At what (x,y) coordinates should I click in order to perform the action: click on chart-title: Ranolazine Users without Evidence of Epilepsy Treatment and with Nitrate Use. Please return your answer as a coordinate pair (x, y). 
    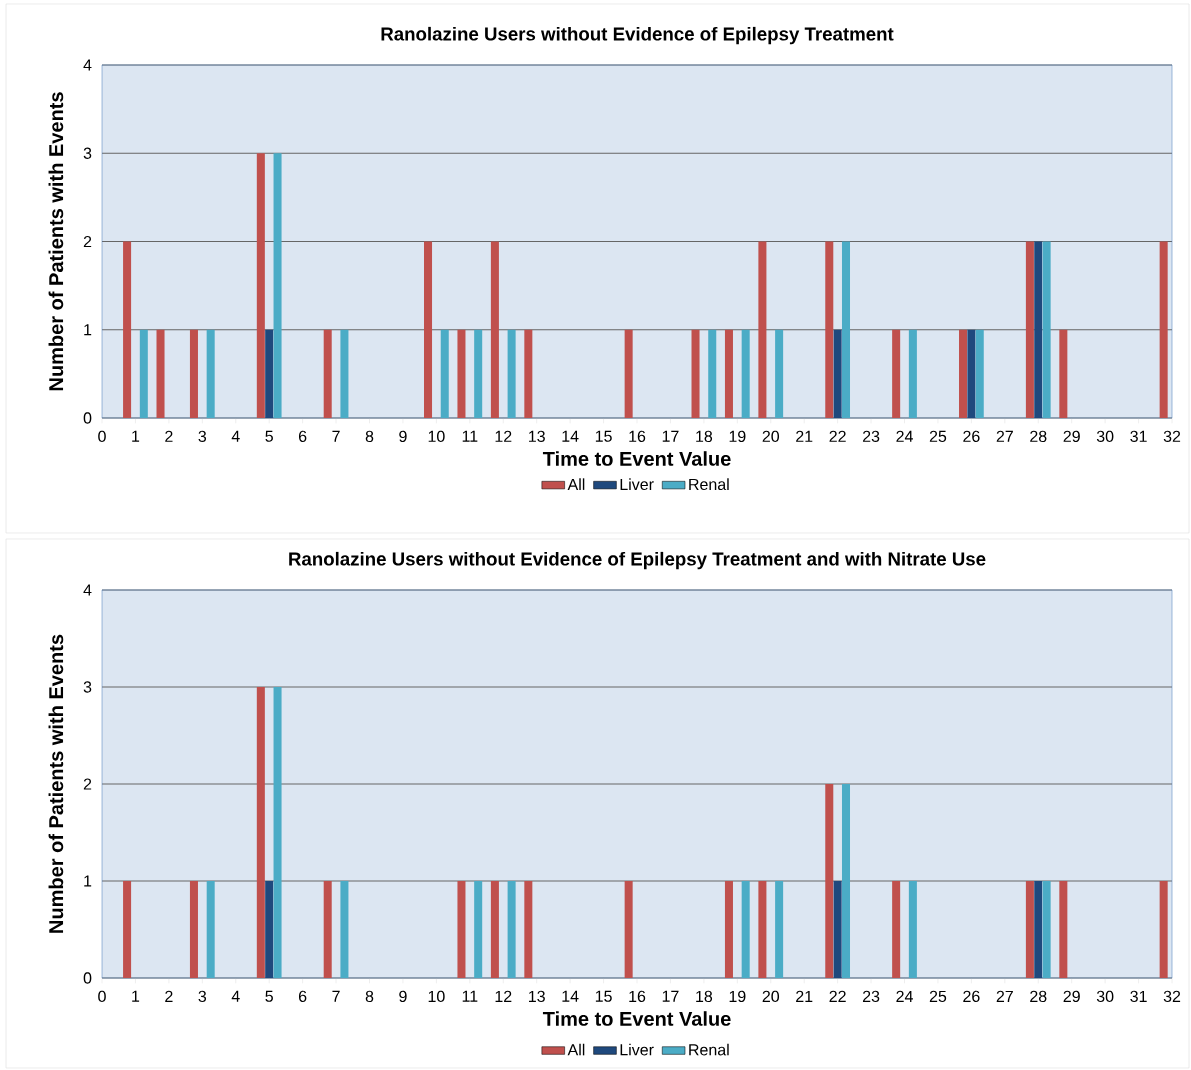
    Looking at the image, I should click on (637, 560).